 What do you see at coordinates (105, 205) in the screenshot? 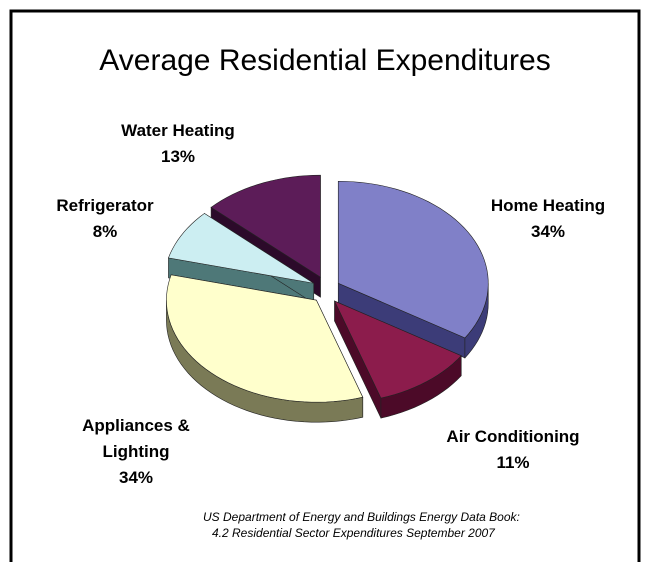
I see `slice-label: Refrigerator` at bounding box center [105, 205].